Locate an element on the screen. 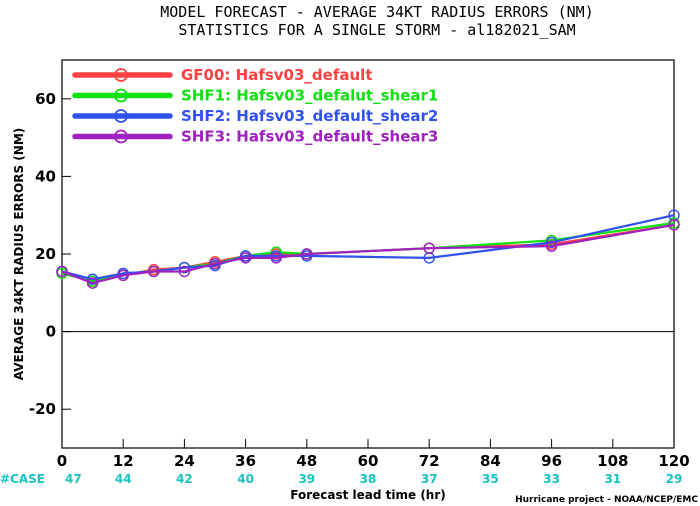 The height and width of the screenshot is (506, 700). case-count: 40 is located at coordinates (245, 479).